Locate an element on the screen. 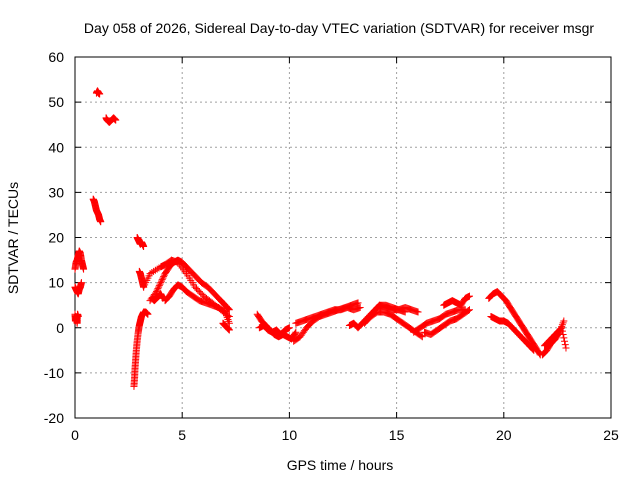  series-arc-16-18-b is located at coordinates (446, 322).